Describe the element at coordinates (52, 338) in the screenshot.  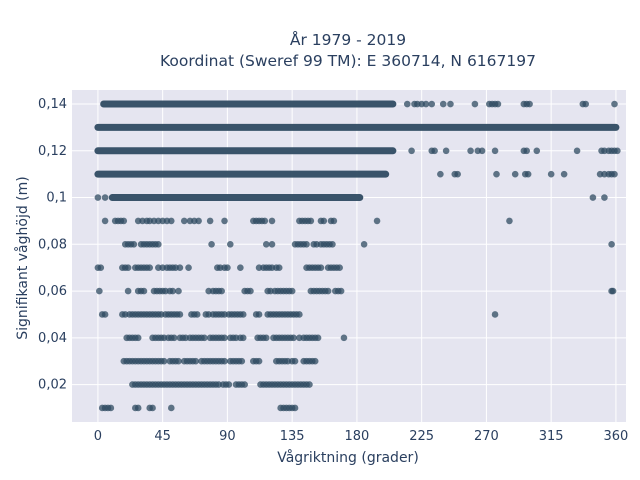
I see `y-tick-label: 0,04` at that location.